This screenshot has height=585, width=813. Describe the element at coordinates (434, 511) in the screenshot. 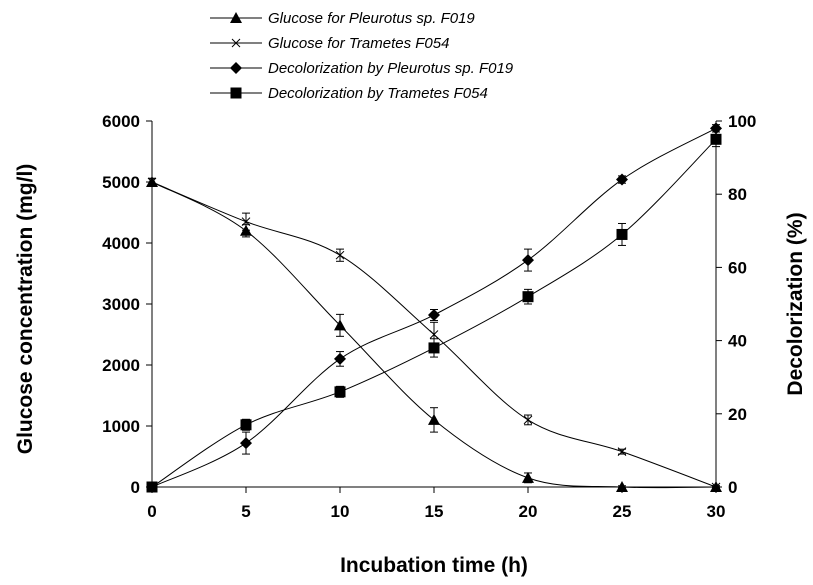

I see `x-tick-label: 15` at that location.